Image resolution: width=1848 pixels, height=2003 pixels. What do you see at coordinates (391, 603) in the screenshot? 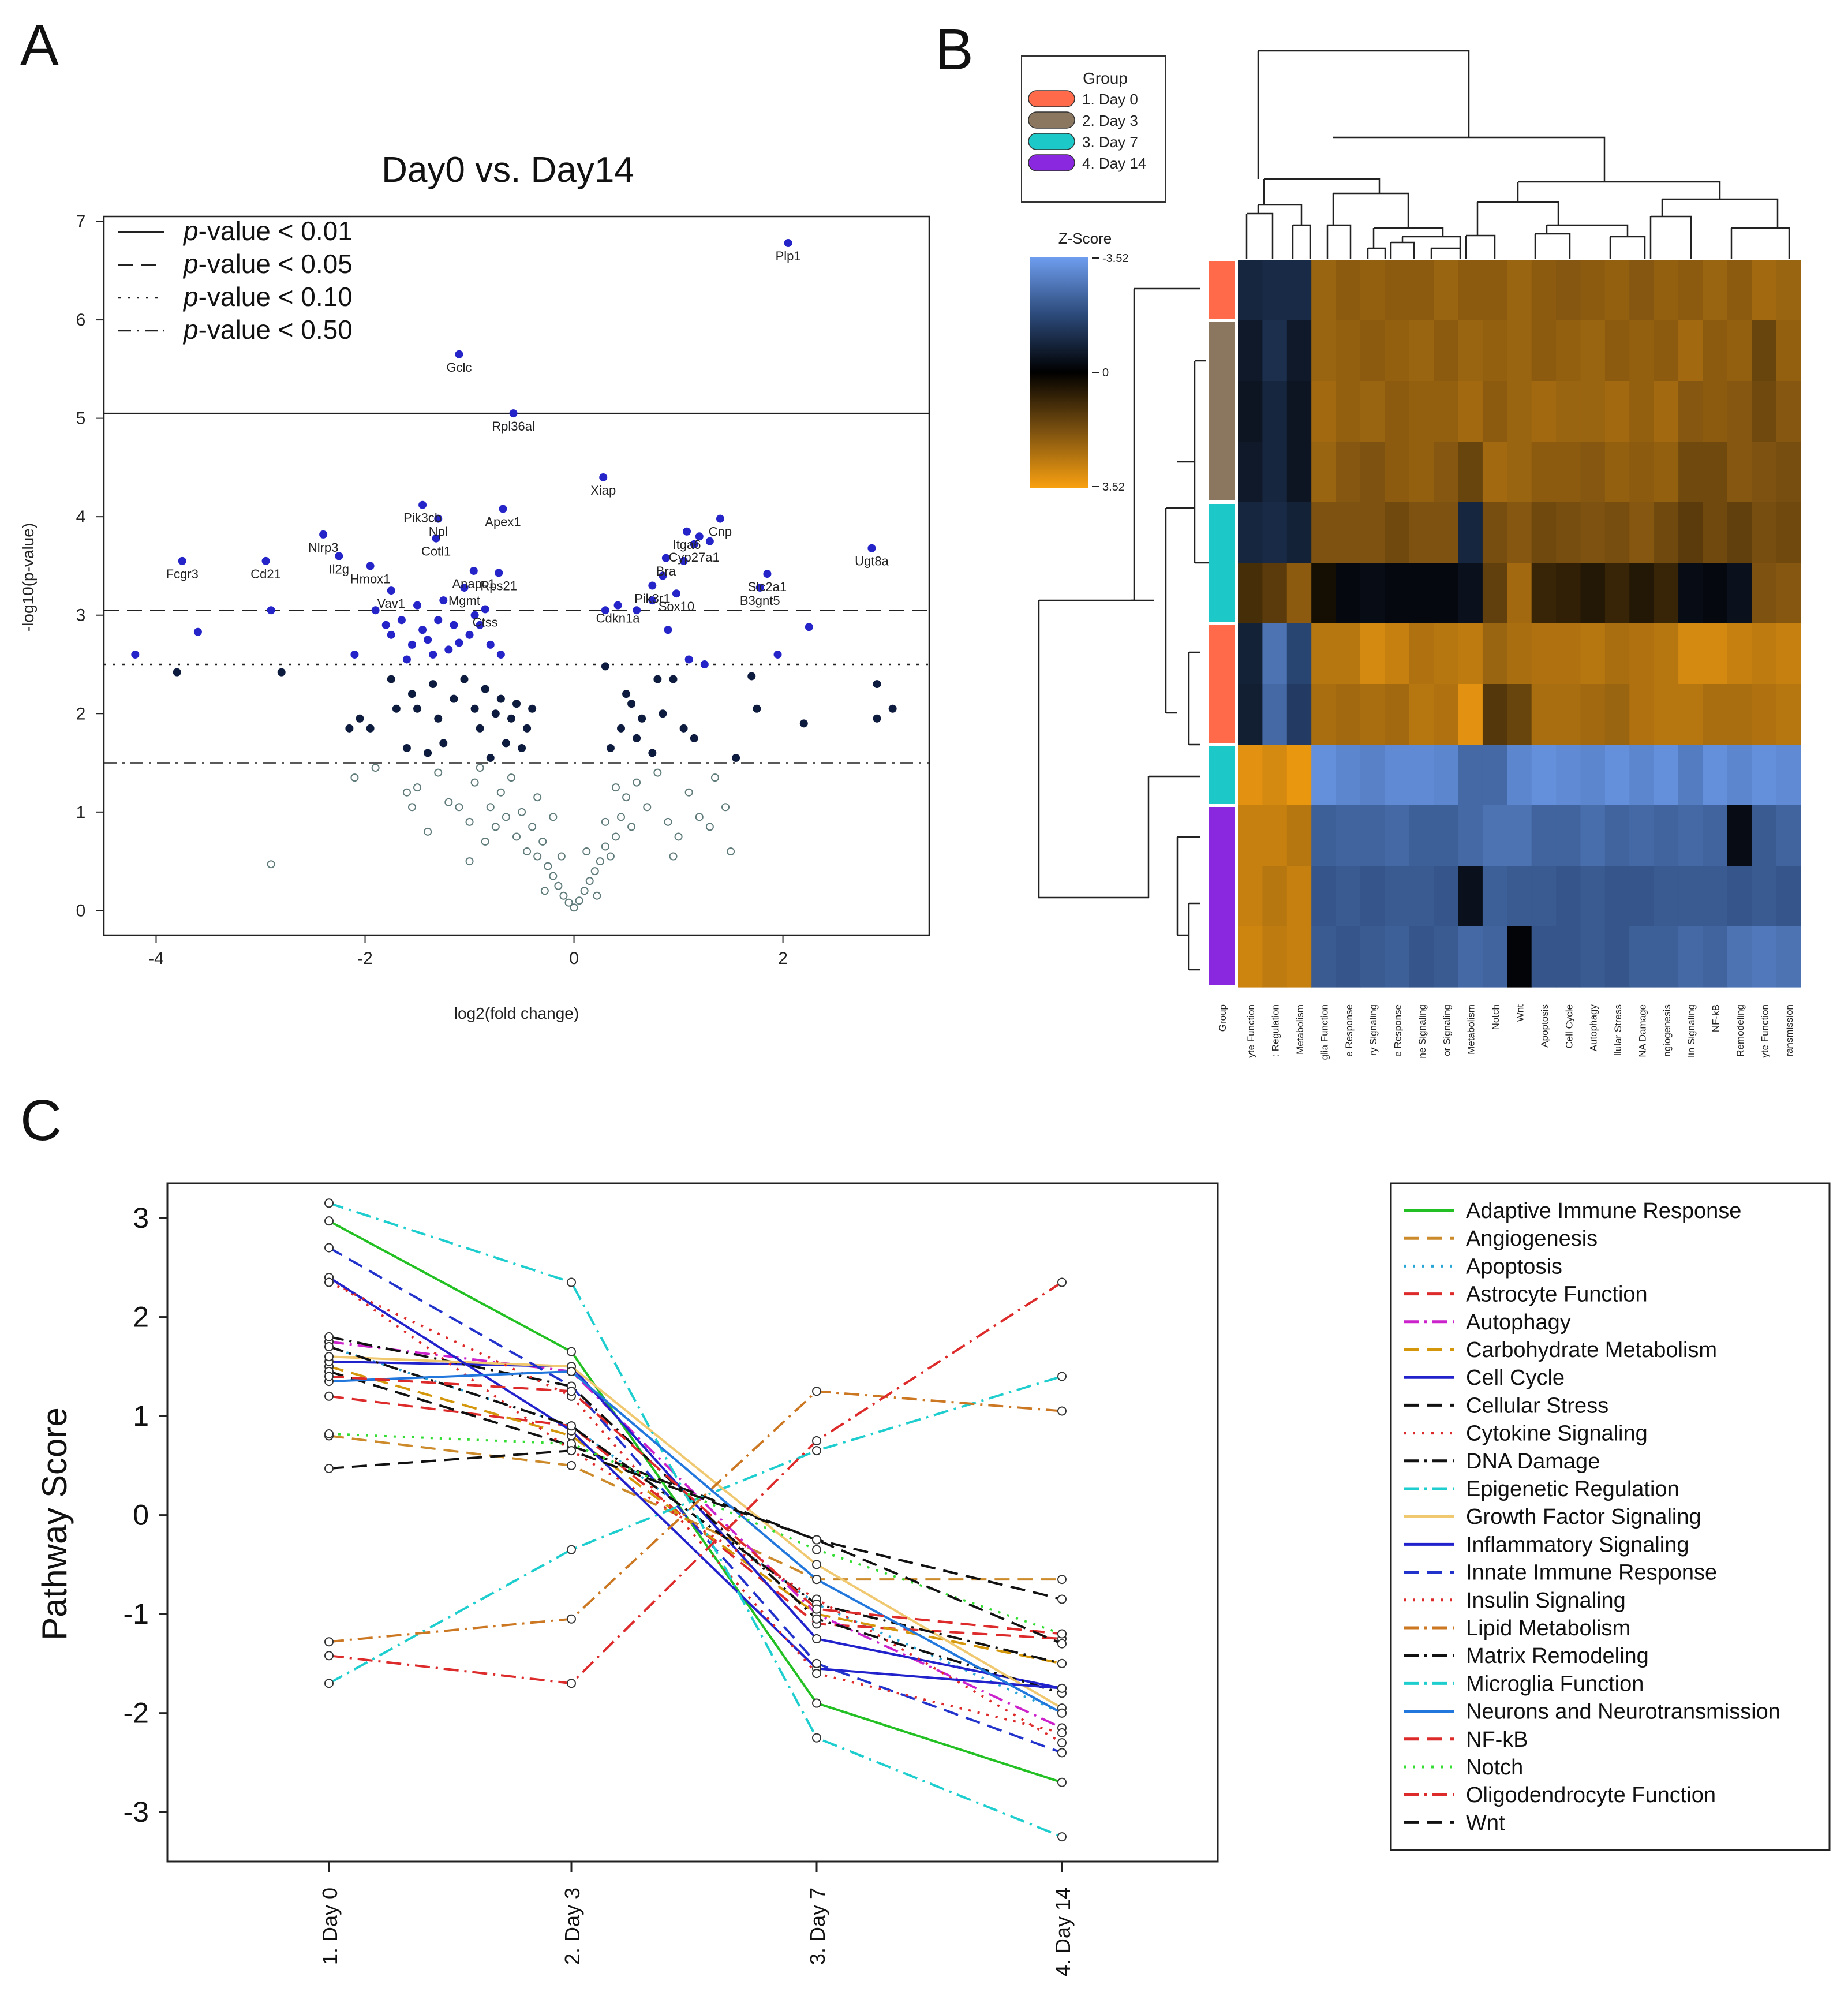
I see `volcano-gene-label: Vav1` at bounding box center [391, 603].